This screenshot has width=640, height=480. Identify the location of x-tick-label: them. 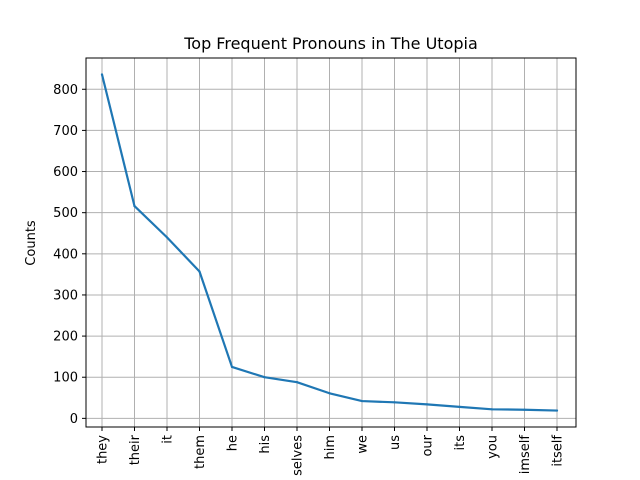
(200, 452).